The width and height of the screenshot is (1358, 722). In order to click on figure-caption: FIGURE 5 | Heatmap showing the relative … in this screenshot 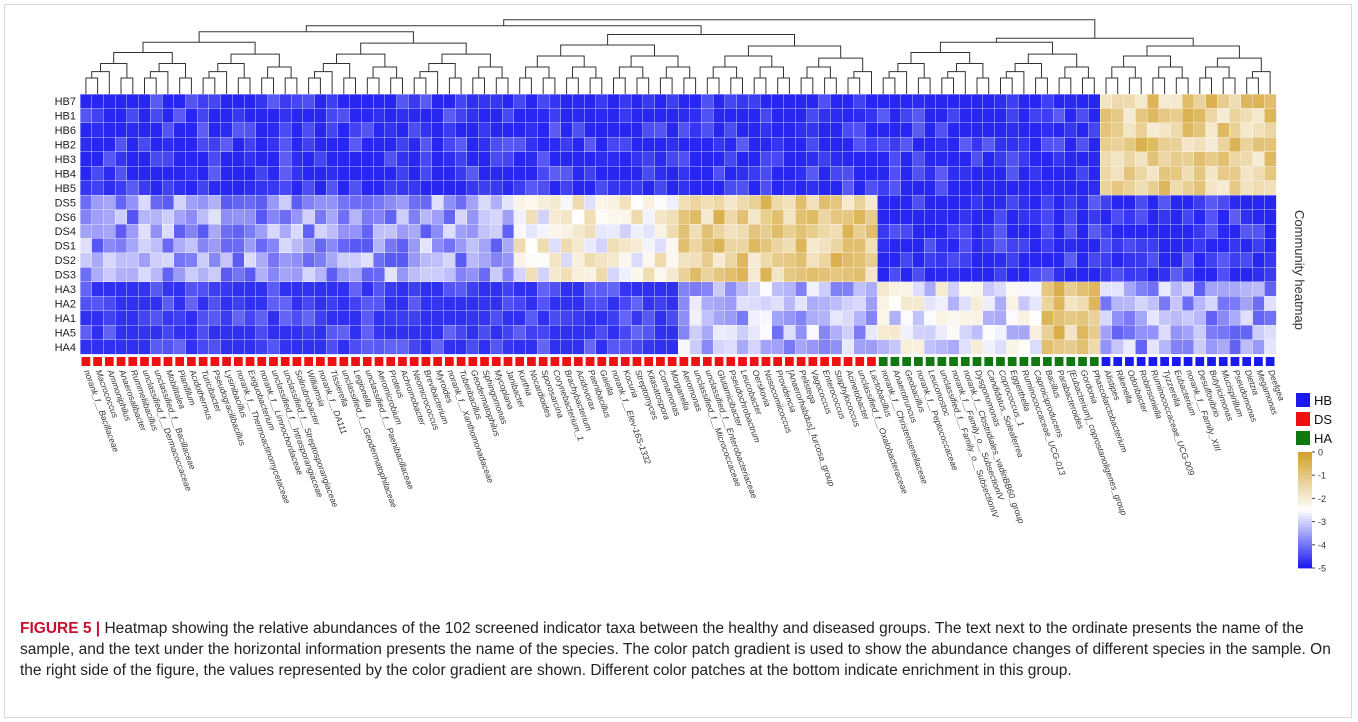, I will do `click(680, 649)`.